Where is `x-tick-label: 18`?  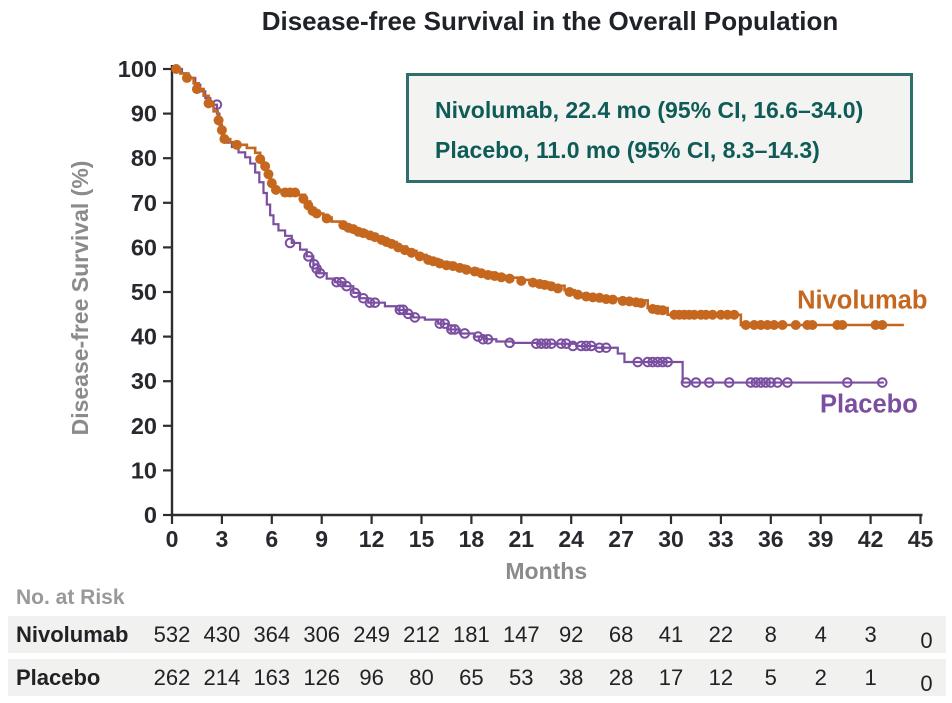 x-tick-label: 18 is located at coordinates (472, 539).